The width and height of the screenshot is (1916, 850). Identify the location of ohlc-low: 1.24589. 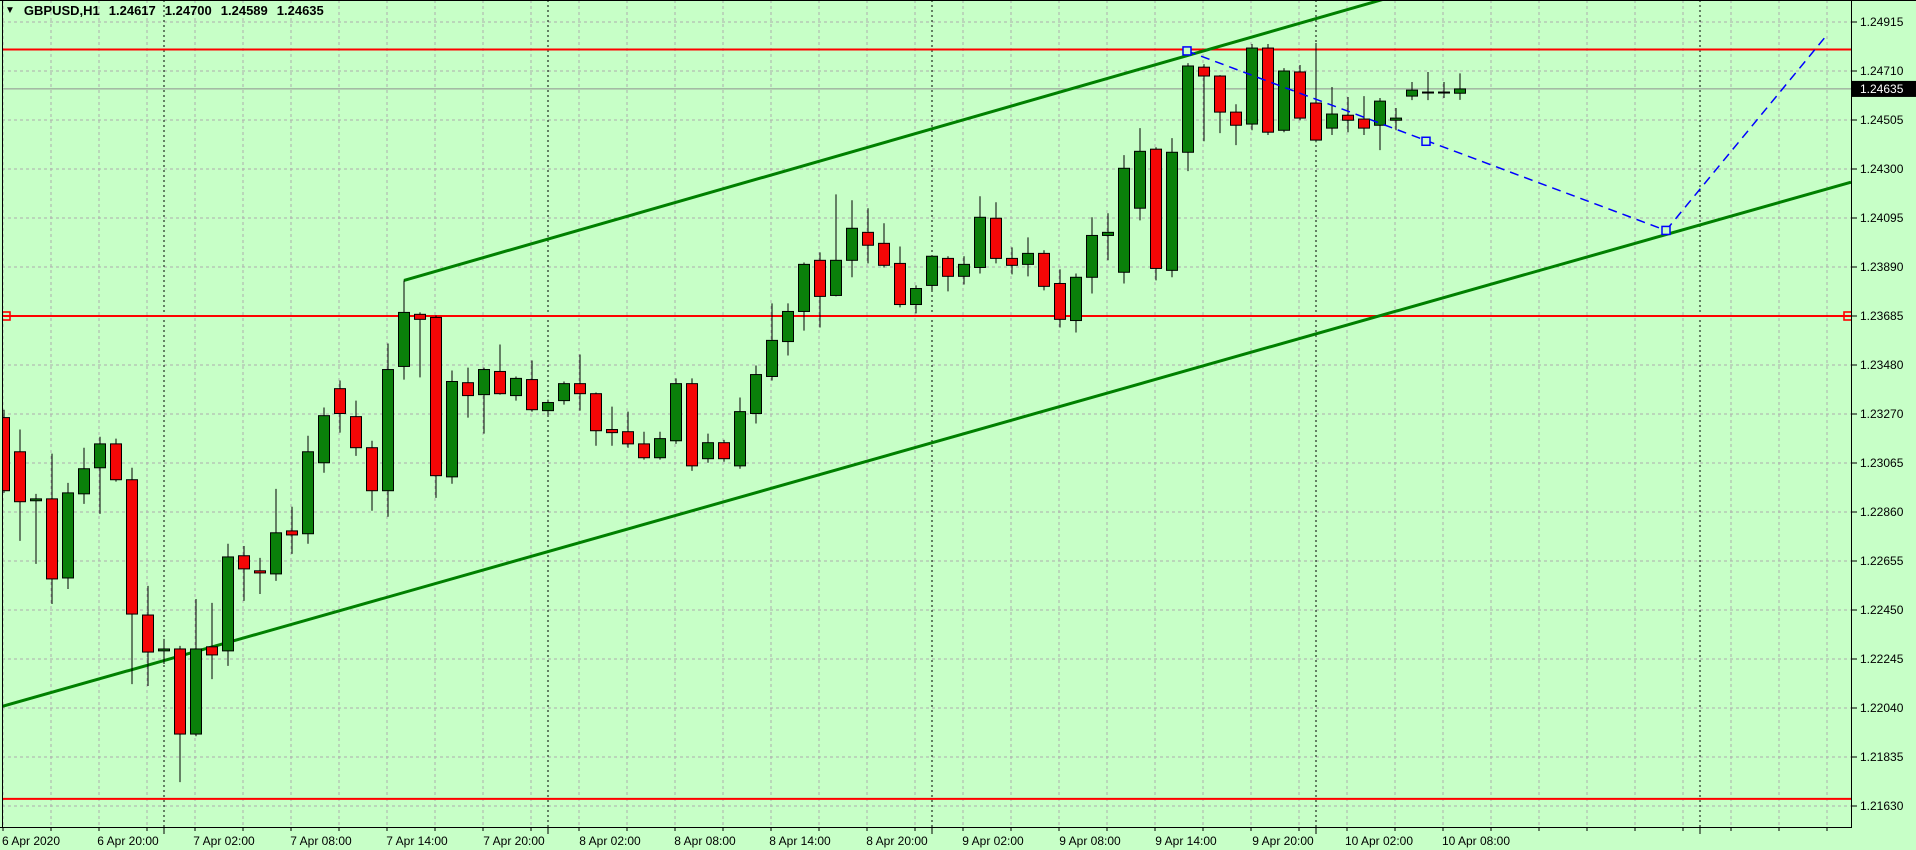
(244, 10).